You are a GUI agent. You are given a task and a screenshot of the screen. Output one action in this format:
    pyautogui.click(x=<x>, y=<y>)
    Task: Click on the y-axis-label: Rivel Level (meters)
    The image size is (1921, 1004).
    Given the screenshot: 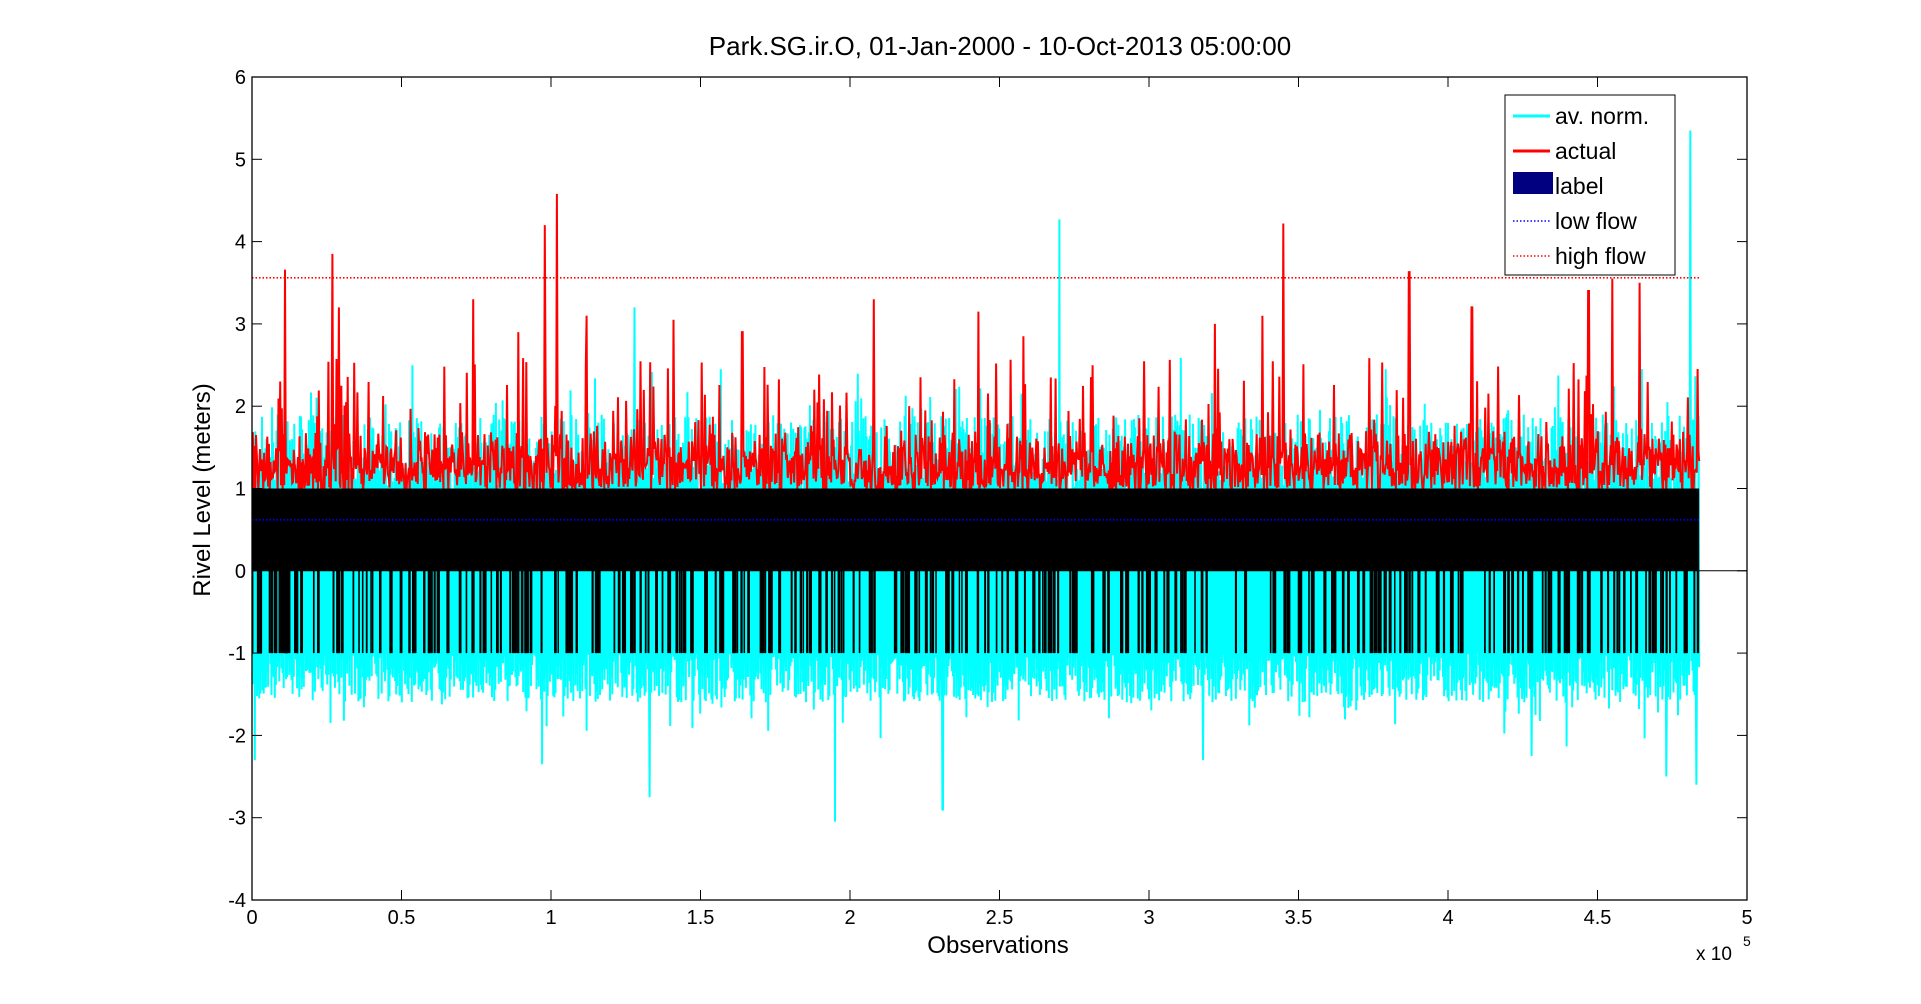 What is the action you would take?
    pyautogui.click(x=202, y=489)
    